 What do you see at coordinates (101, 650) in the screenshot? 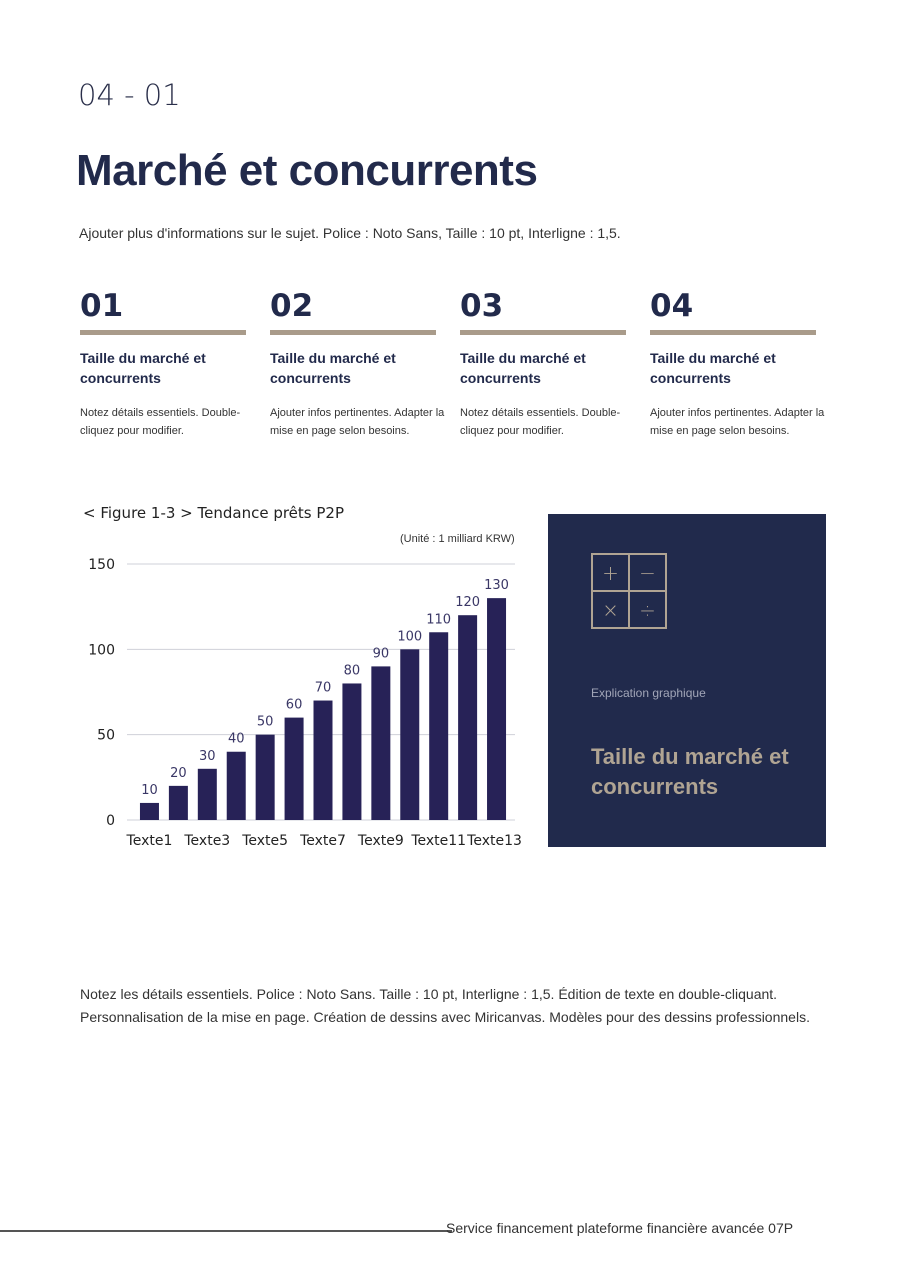
I see `y-tick-label: 100` at bounding box center [101, 650].